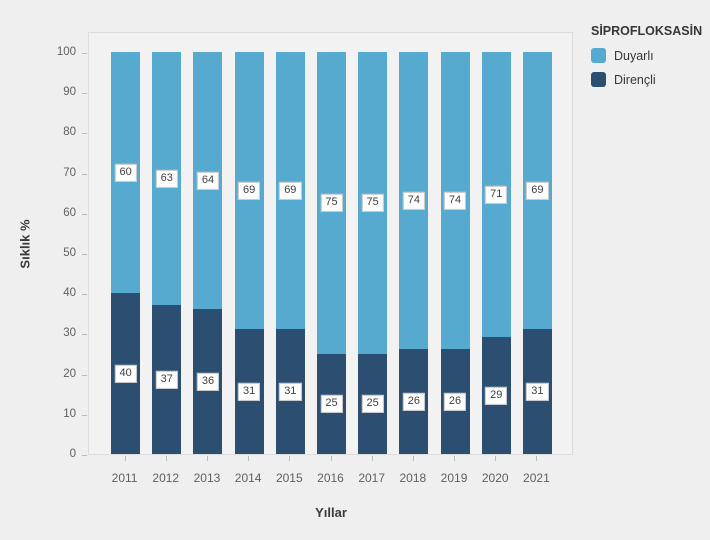 The height and width of the screenshot is (540, 710). I want to click on x-axis-title: Yıllar, so click(331, 512).